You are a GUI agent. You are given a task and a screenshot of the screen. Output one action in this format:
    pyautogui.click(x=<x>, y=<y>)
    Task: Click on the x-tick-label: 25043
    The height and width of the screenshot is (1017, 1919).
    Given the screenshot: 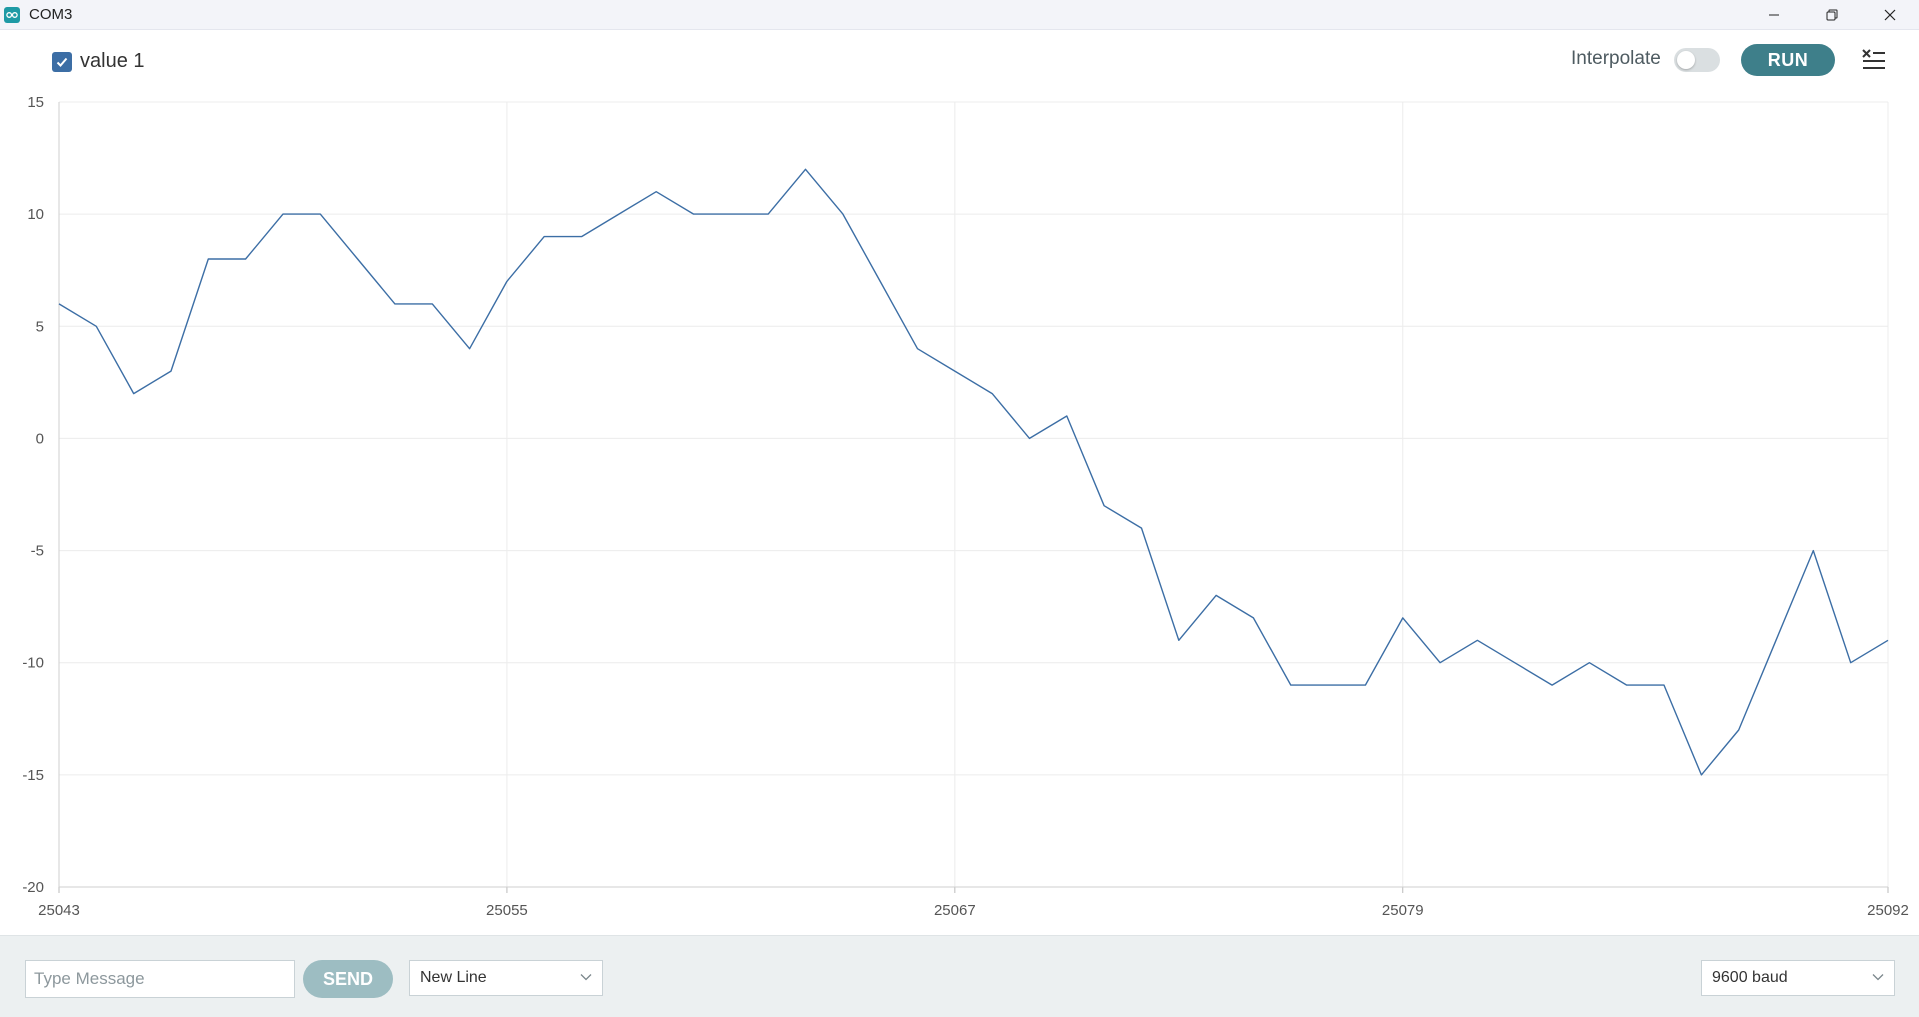 What is the action you would take?
    pyautogui.click(x=59, y=910)
    